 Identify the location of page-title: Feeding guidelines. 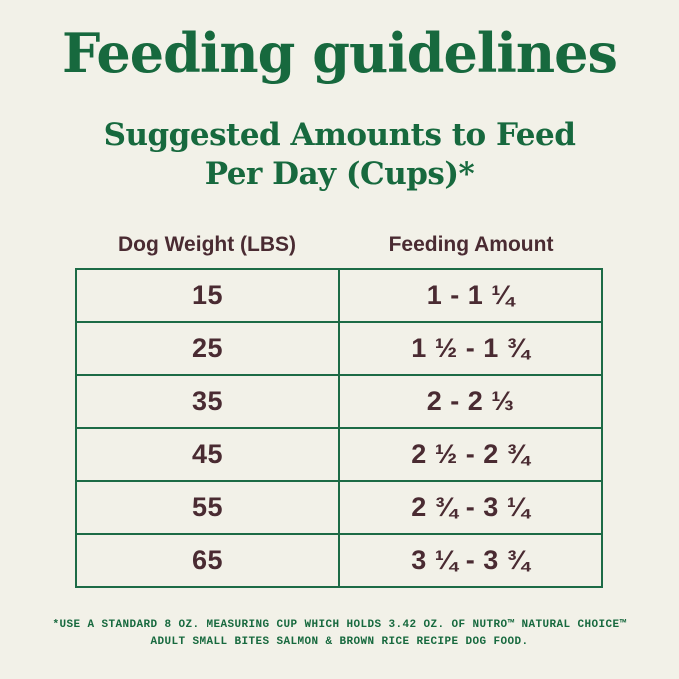
(340, 53).